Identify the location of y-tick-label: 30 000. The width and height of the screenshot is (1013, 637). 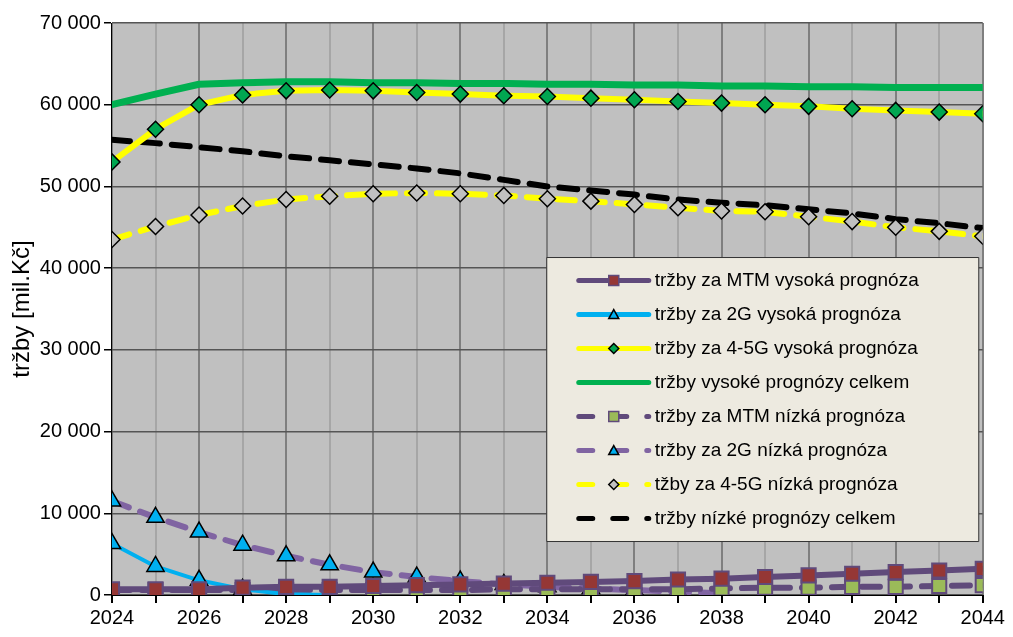
(70, 348).